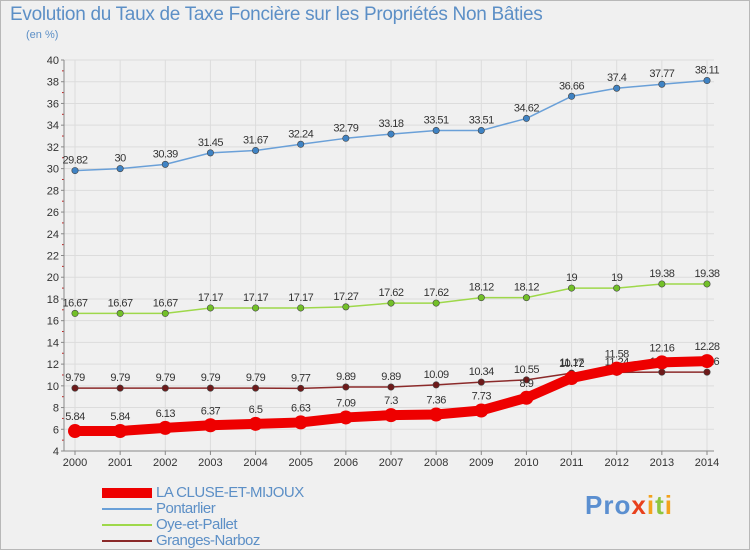 Image resolution: width=750 pixels, height=550 pixels. Describe the element at coordinates (527, 384) in the screenshot. I see `data-label: 8.9` at that location.